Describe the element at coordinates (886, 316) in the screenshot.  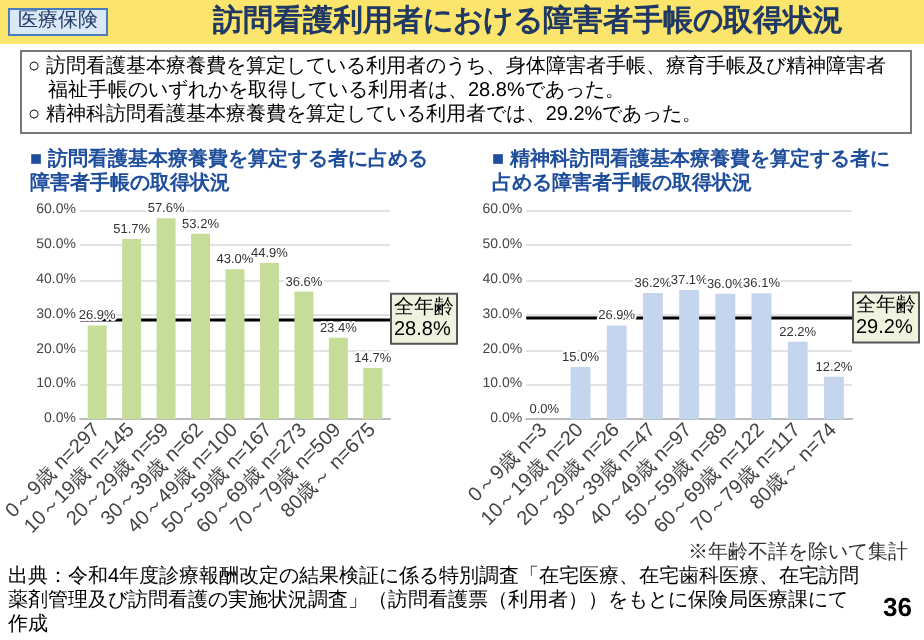
I see `ref-line-label: 全年齢 29.2%` at that location.